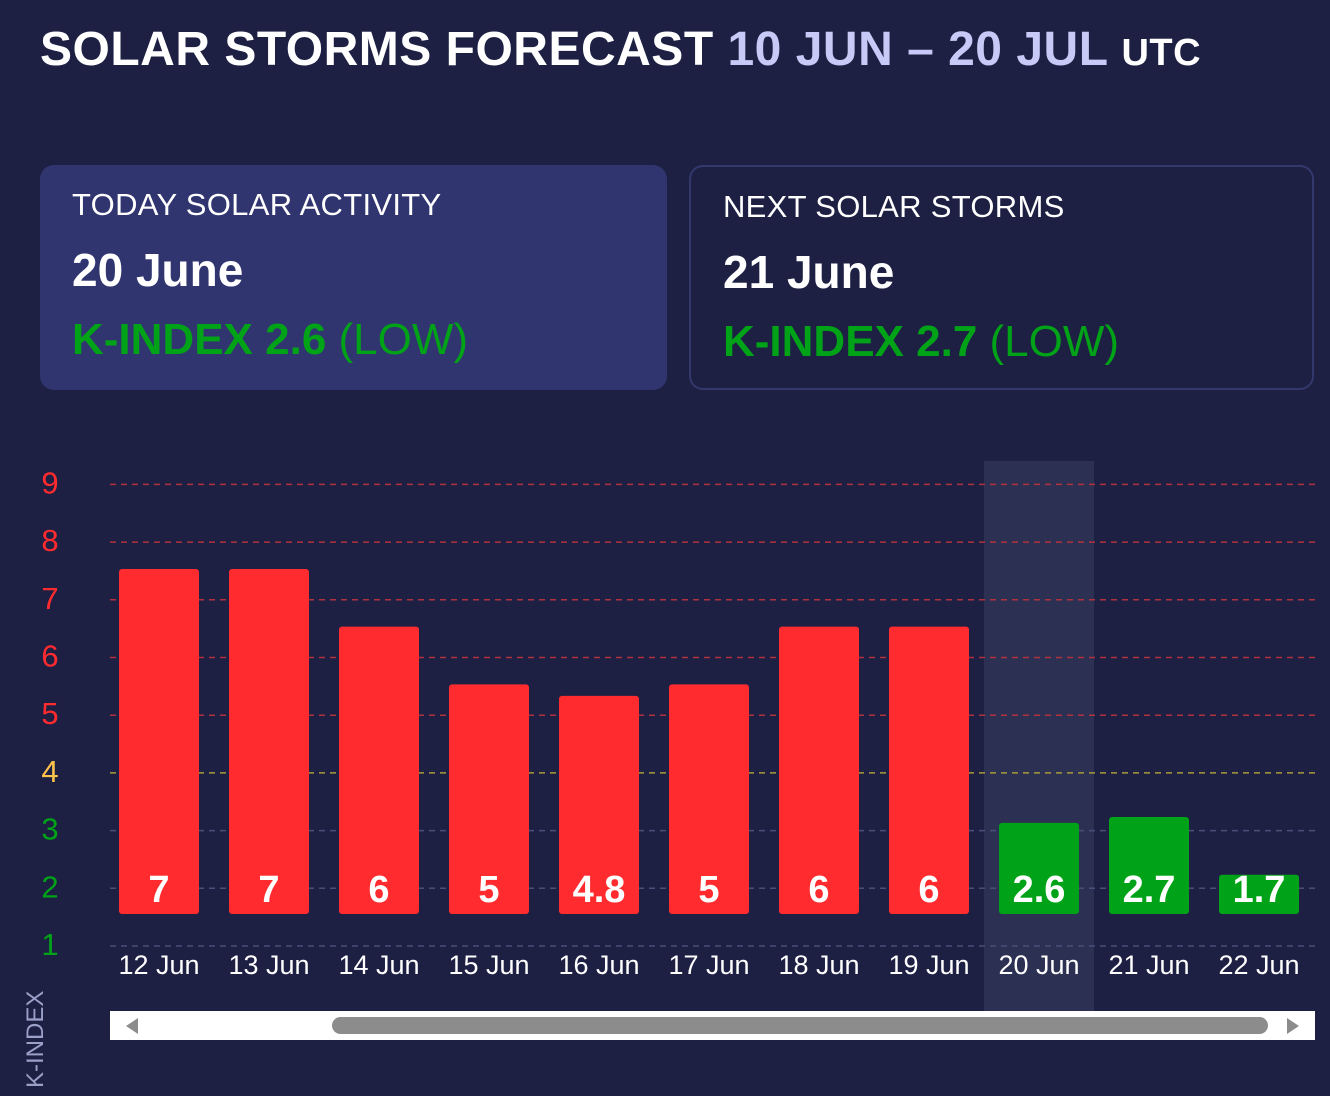  Describe the element at coordinates (1149, 890) in the screenshot. I see `bar-value-label: 2.7` at that location.